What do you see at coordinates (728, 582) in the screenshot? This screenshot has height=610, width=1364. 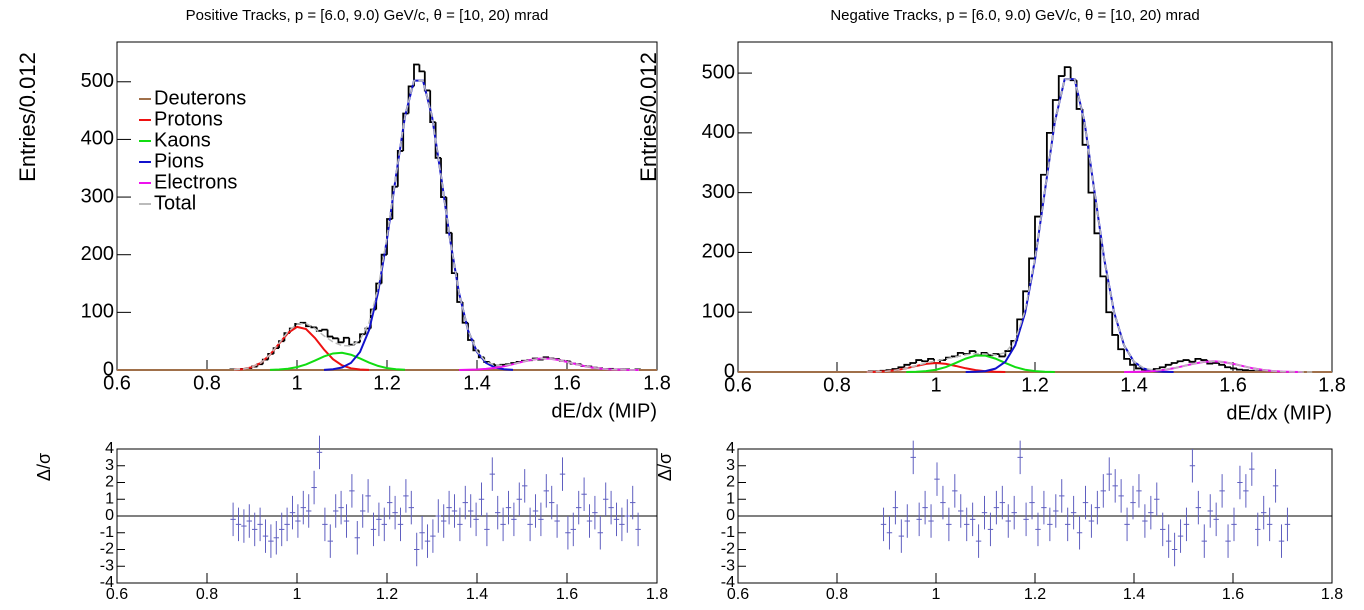 I see `y-tick-label: -4` at bounding box center [728, 582].